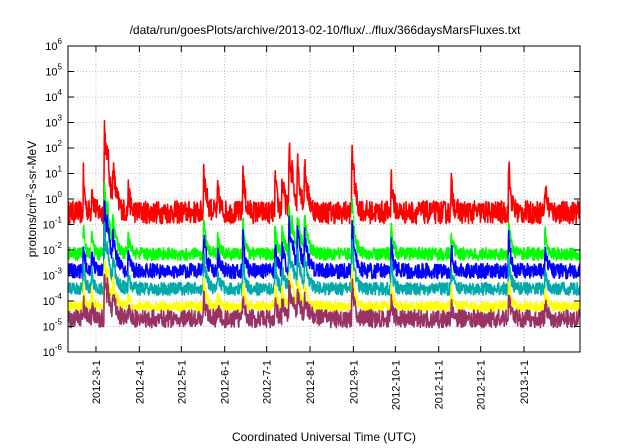 The width and height of the screenshot is (640, 448). I want to click on x-tick-label: 2012-9-1, so click(354, 382).